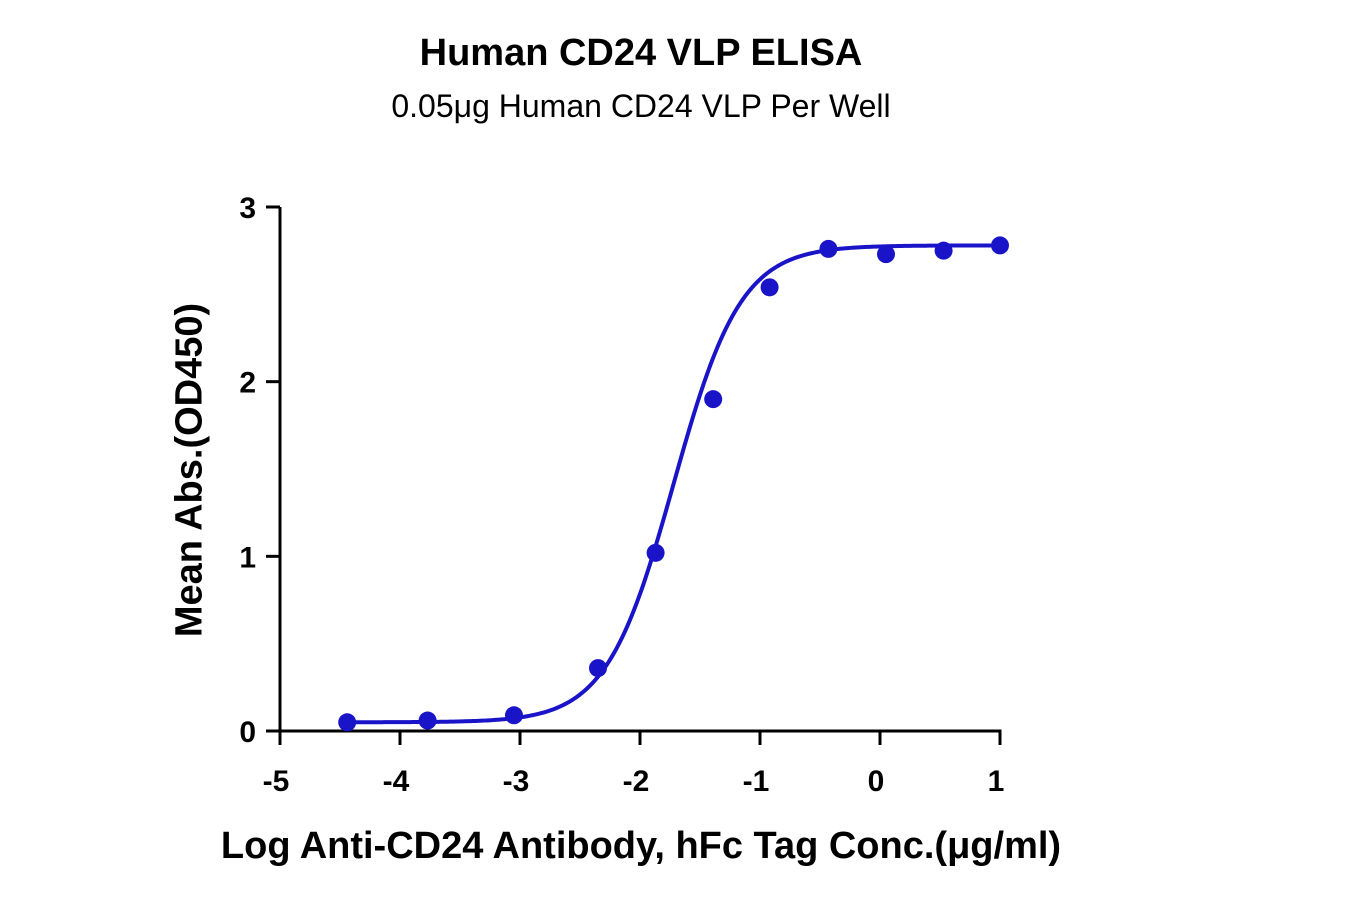  Describe the element at coordinates (247, 557) in the screenshot. I see `y-tick-label: 1` at that location.